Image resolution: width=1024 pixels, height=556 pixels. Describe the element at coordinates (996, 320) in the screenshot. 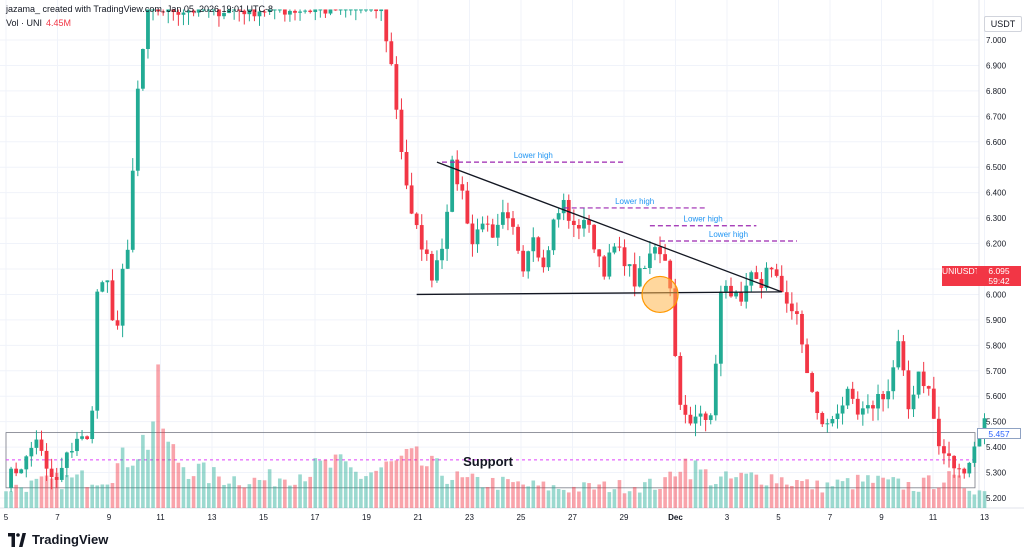

I see `price-tick-label: 5.900` at that location.